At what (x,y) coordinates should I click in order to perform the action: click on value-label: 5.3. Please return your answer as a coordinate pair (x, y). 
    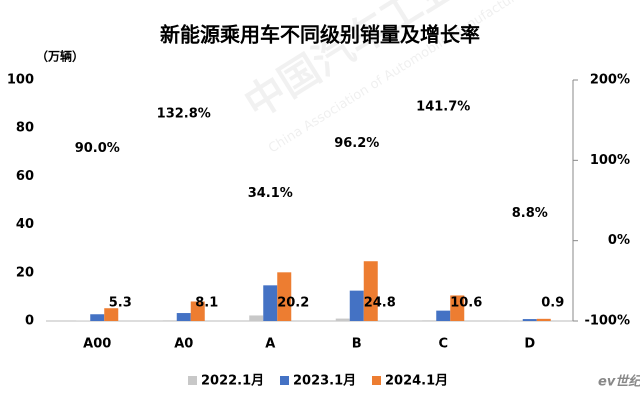
    Looking at the image, I should click on (120, 303).